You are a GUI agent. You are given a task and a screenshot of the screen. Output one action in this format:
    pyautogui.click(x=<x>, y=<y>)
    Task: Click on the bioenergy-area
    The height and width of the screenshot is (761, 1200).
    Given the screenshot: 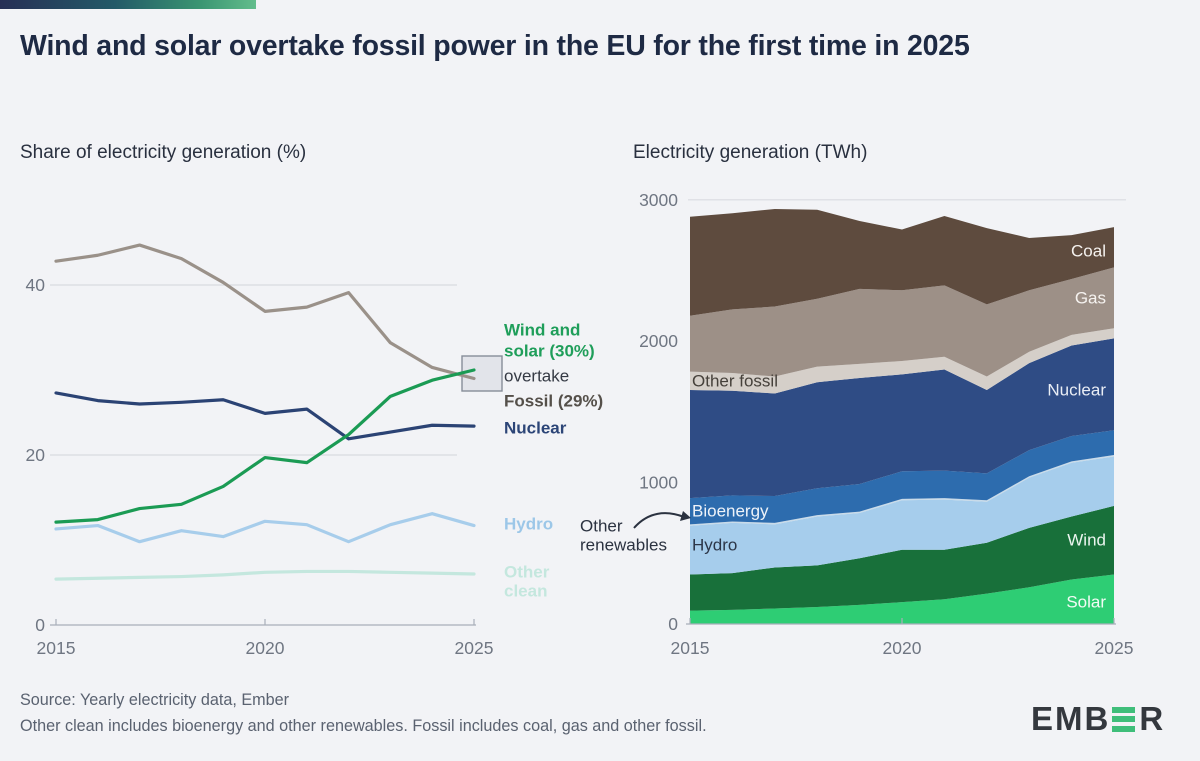 What is the action you would take?
    pyautogui.click(x=902, y=477)
    